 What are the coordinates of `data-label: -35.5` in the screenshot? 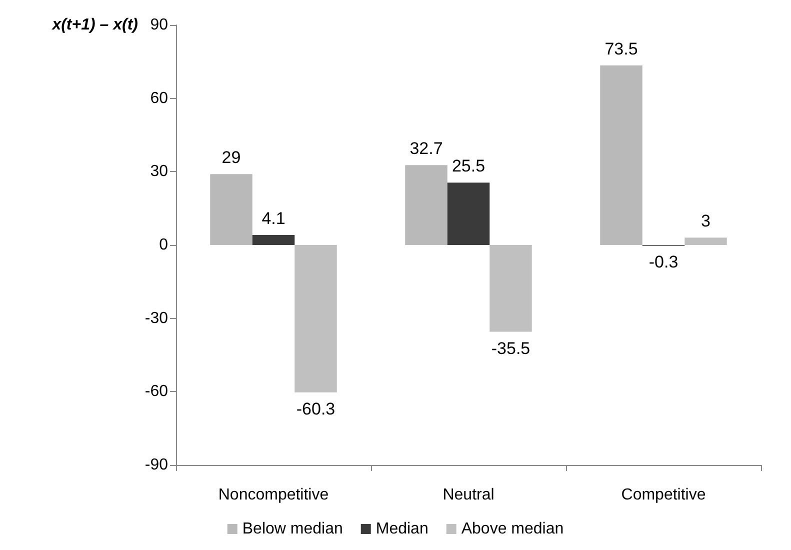 It's located at (510, 348).